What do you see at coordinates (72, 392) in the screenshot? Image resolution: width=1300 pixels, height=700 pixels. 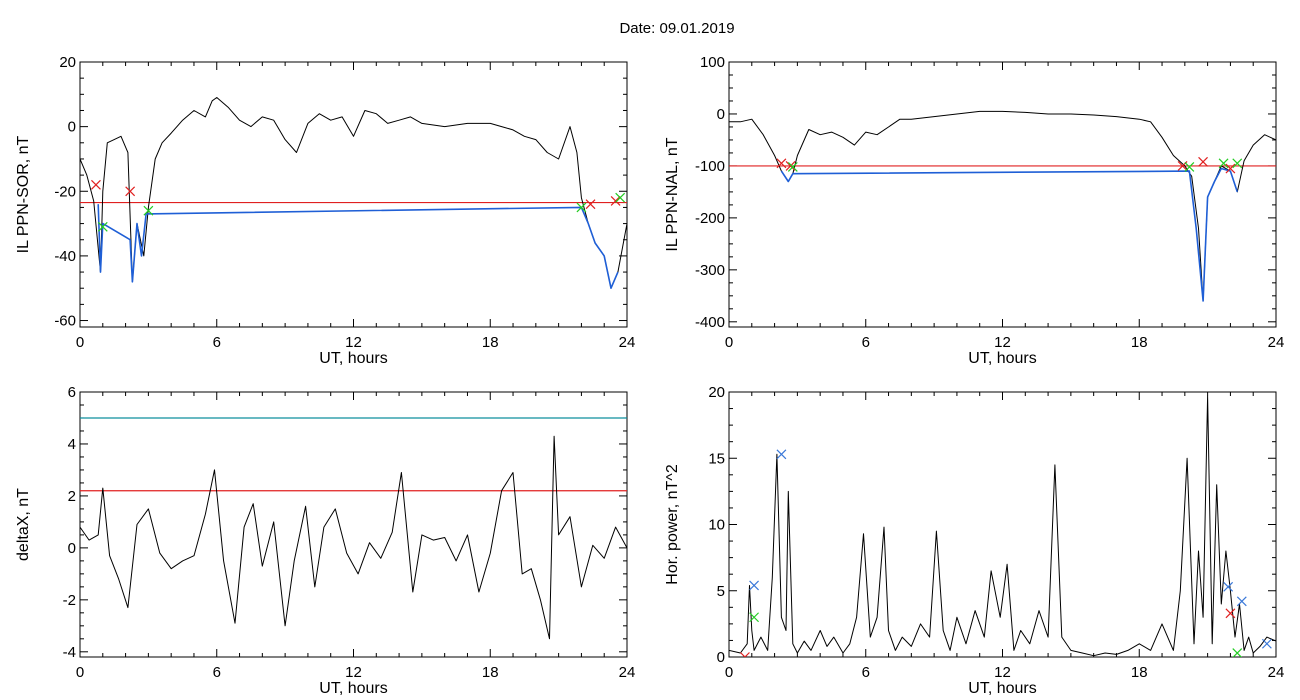 I see `y-tick-label: 6` at bounding box center [72, 392].